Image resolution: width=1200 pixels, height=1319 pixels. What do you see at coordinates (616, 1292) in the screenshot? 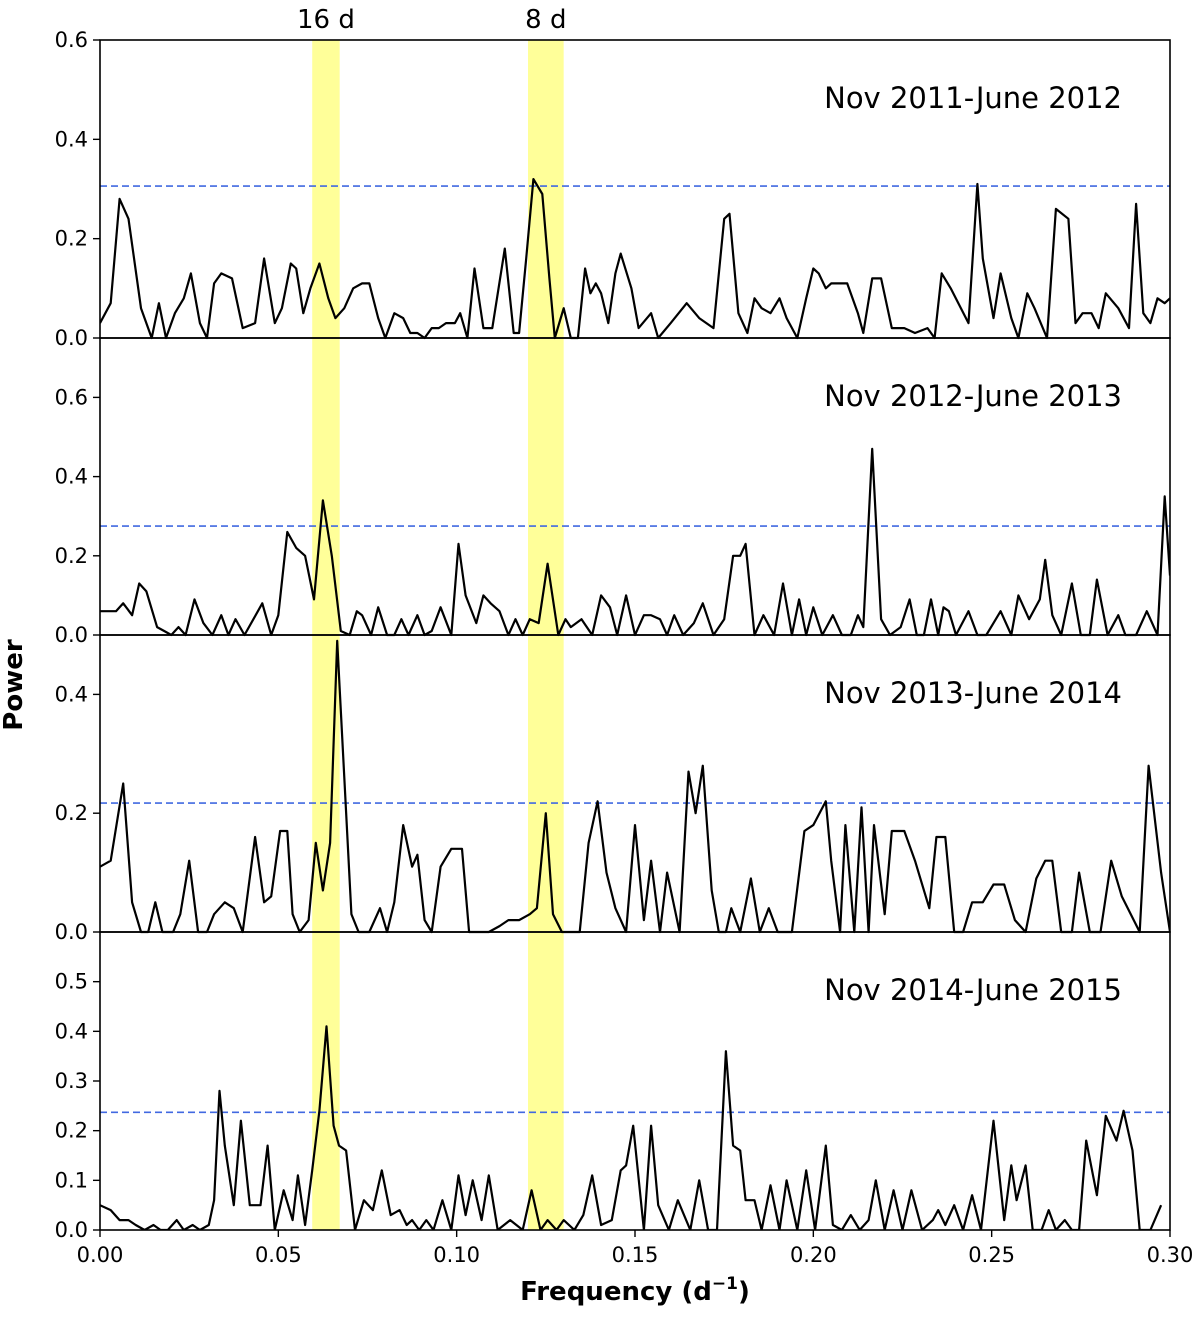
I see `x-axis-title-main: Frequency (d` at bounding box center [616, 1292].